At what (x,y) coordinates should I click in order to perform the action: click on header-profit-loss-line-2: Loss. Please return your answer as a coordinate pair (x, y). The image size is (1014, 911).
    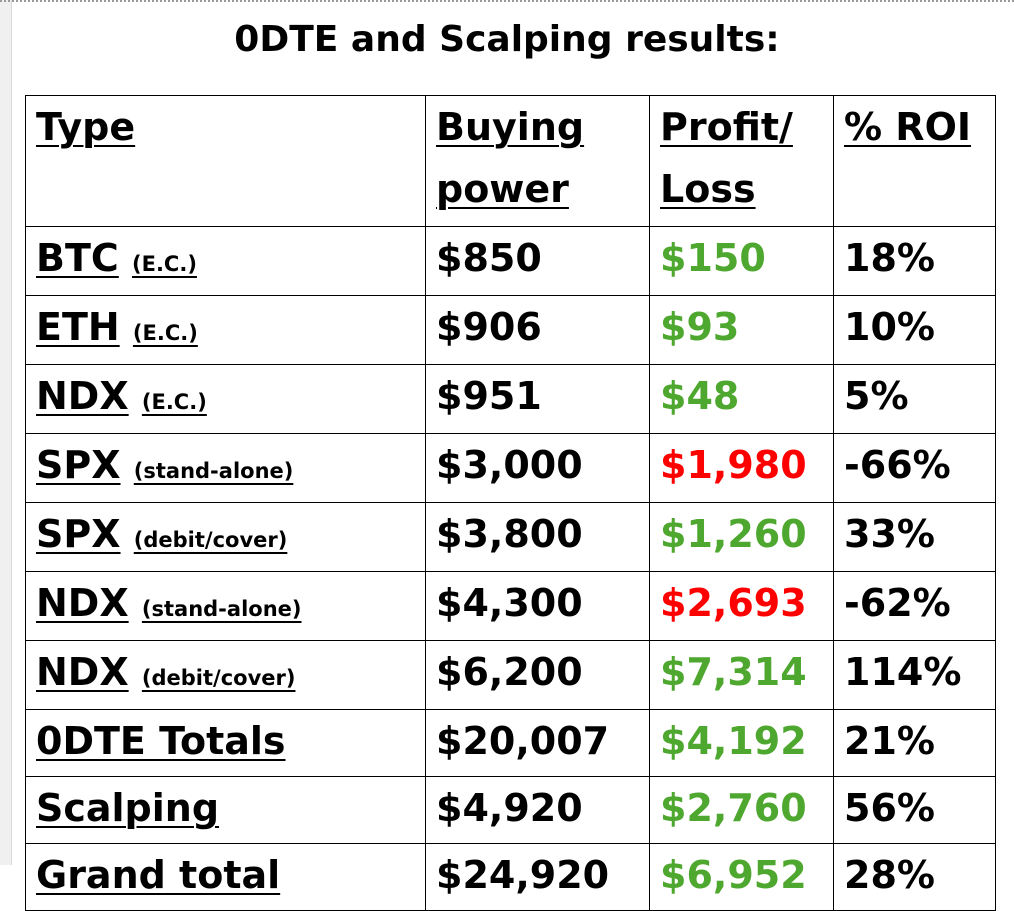
    Looking at the image, I should click on (708, 189).